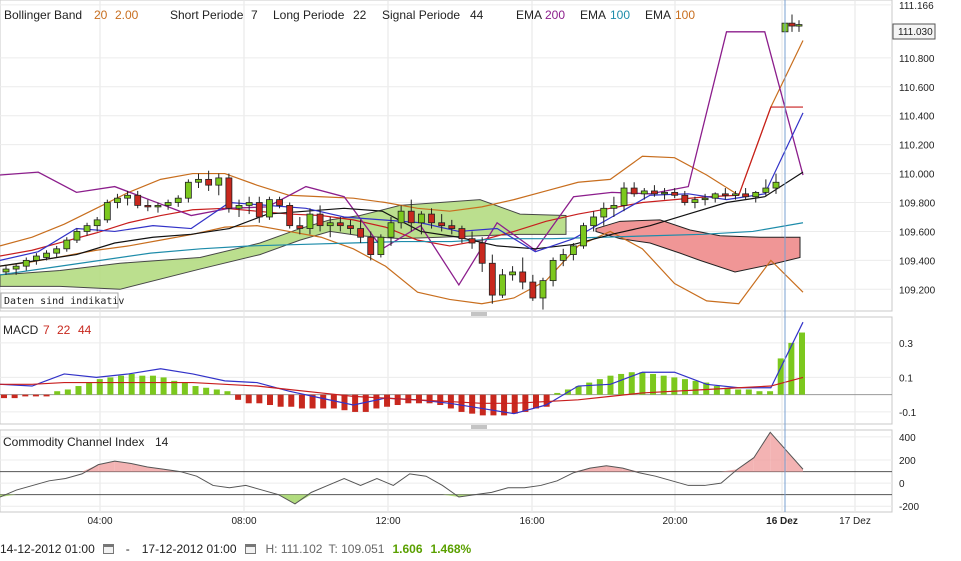 Image resolution: width=961 pixels, height=561 pixels. What do you see at coordinates (47, 330) in the screenshot?
I see `macd-legend: MACD 7 22 44` at bounding box center [47, 330].